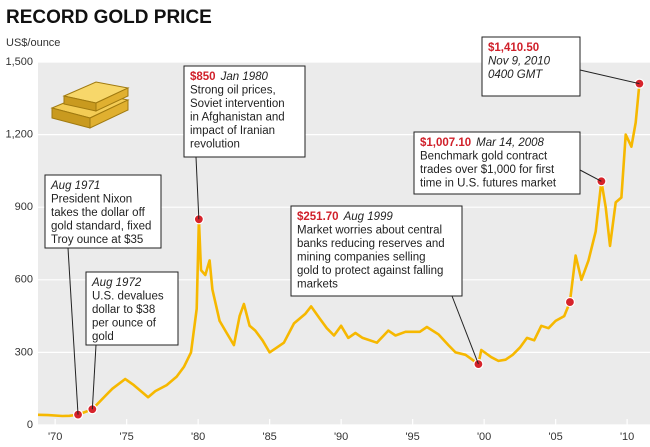  I want to click on annotation-text: dollar to $38, so click(123, 310).